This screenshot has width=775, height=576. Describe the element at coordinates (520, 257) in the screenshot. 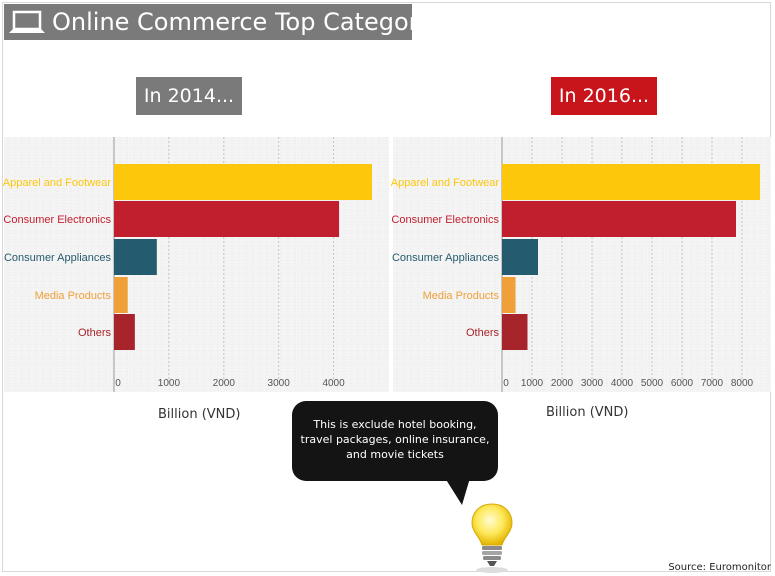

I see `bar-2016-appliances` at that location.